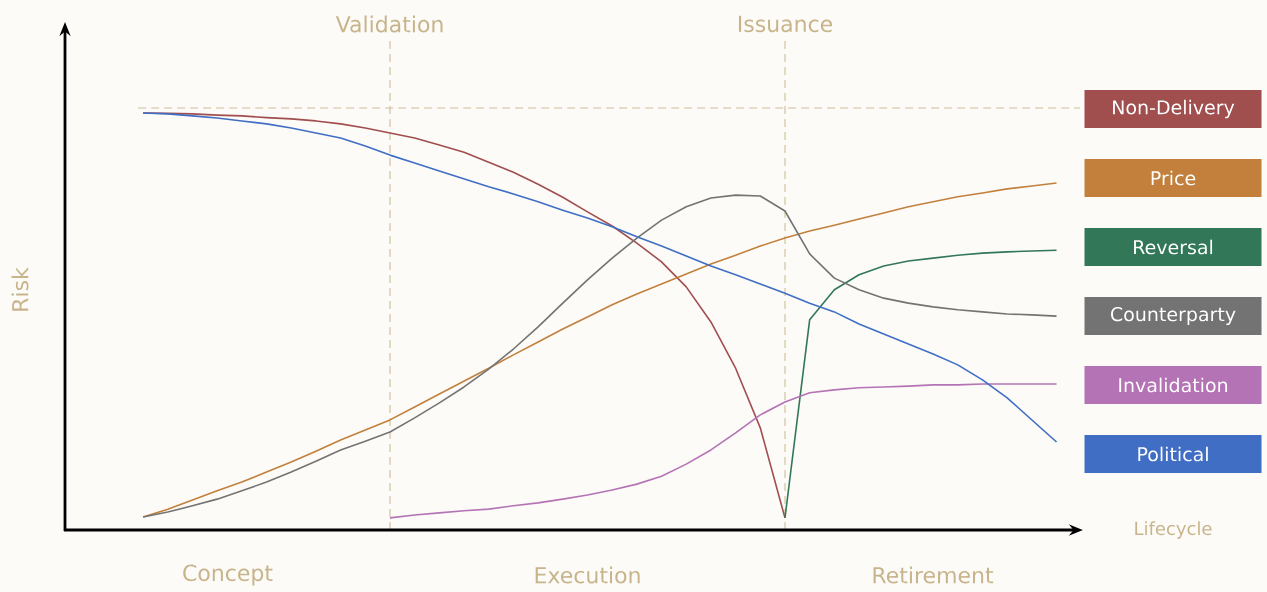 This screenshot has height=592, width=1267. I want to click on text: Non-Delivery, so click(1174, 109).